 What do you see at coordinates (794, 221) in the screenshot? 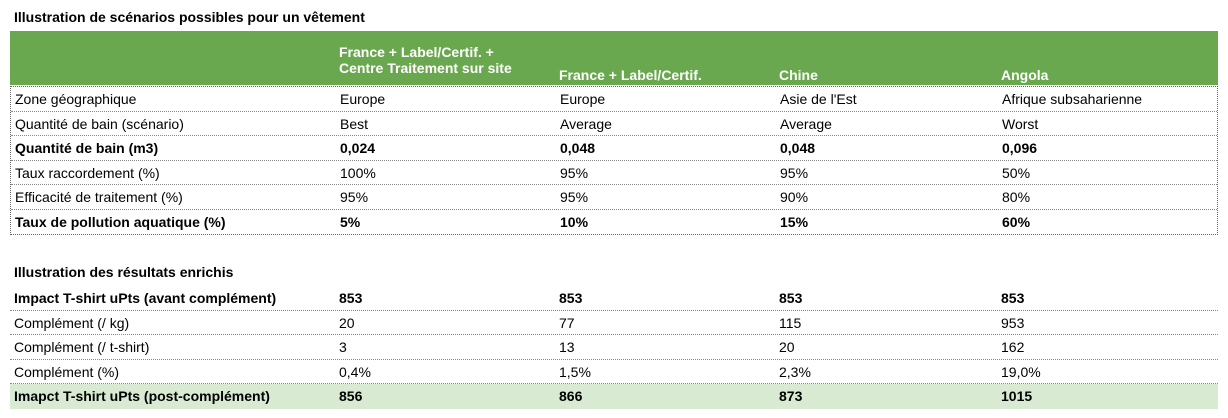
I see `table-cell: 15%` at bounding box center [794, 221].